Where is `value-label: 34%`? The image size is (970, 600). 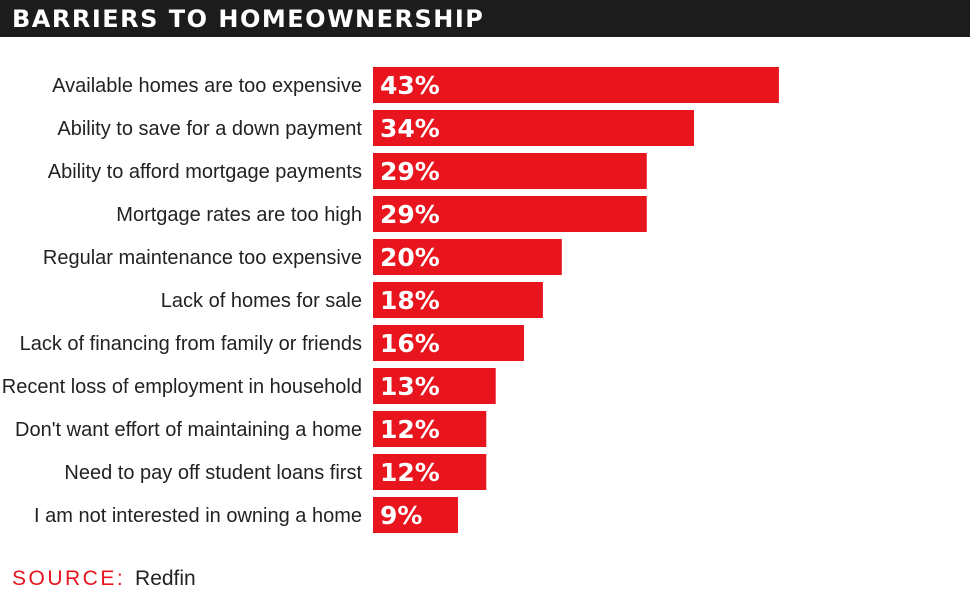 value-label: 34% is located at coordinates (410, 128).